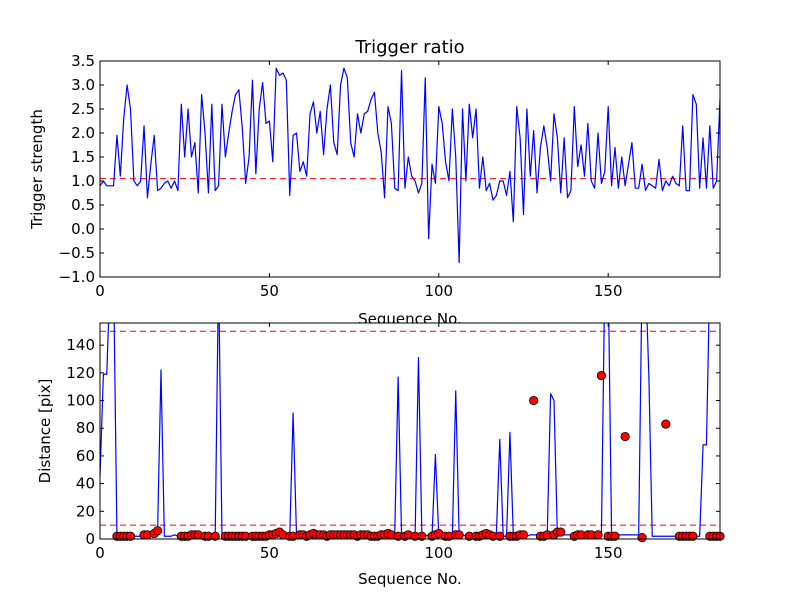 This screenshot has height=600, width=800. What do you see at coordinates (37, 169) in the screenshot?
I see `y-axis-label: Trigger strength` at bounding box center [37, 169].